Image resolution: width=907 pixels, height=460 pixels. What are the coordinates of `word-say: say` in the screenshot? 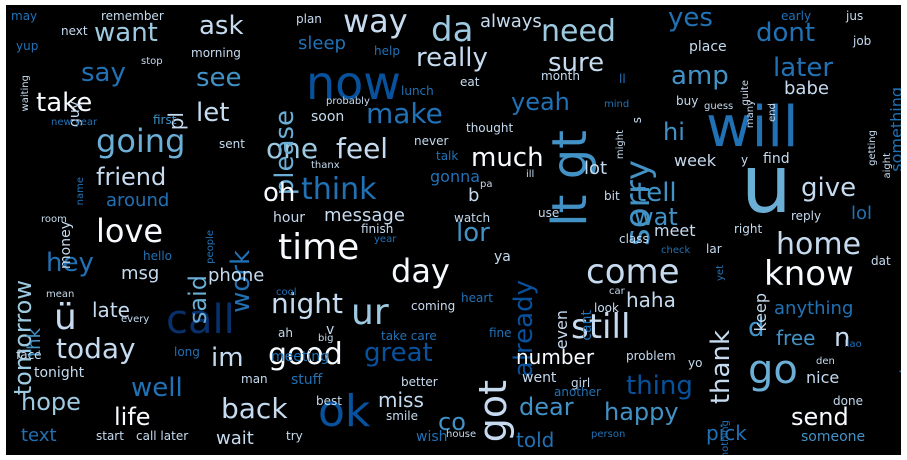 It's located at (103, 73).